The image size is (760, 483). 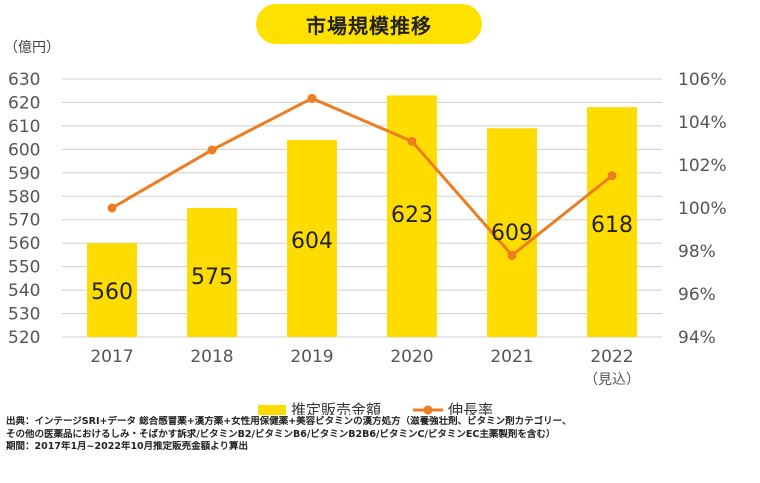 I want to click on y-right-tick-label: 96%, so click(x=697, y=295).